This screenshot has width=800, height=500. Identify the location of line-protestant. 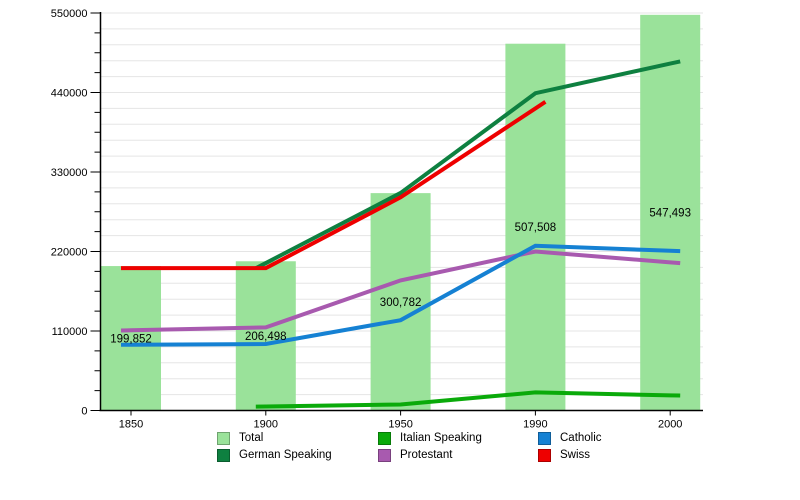
(400, 291).